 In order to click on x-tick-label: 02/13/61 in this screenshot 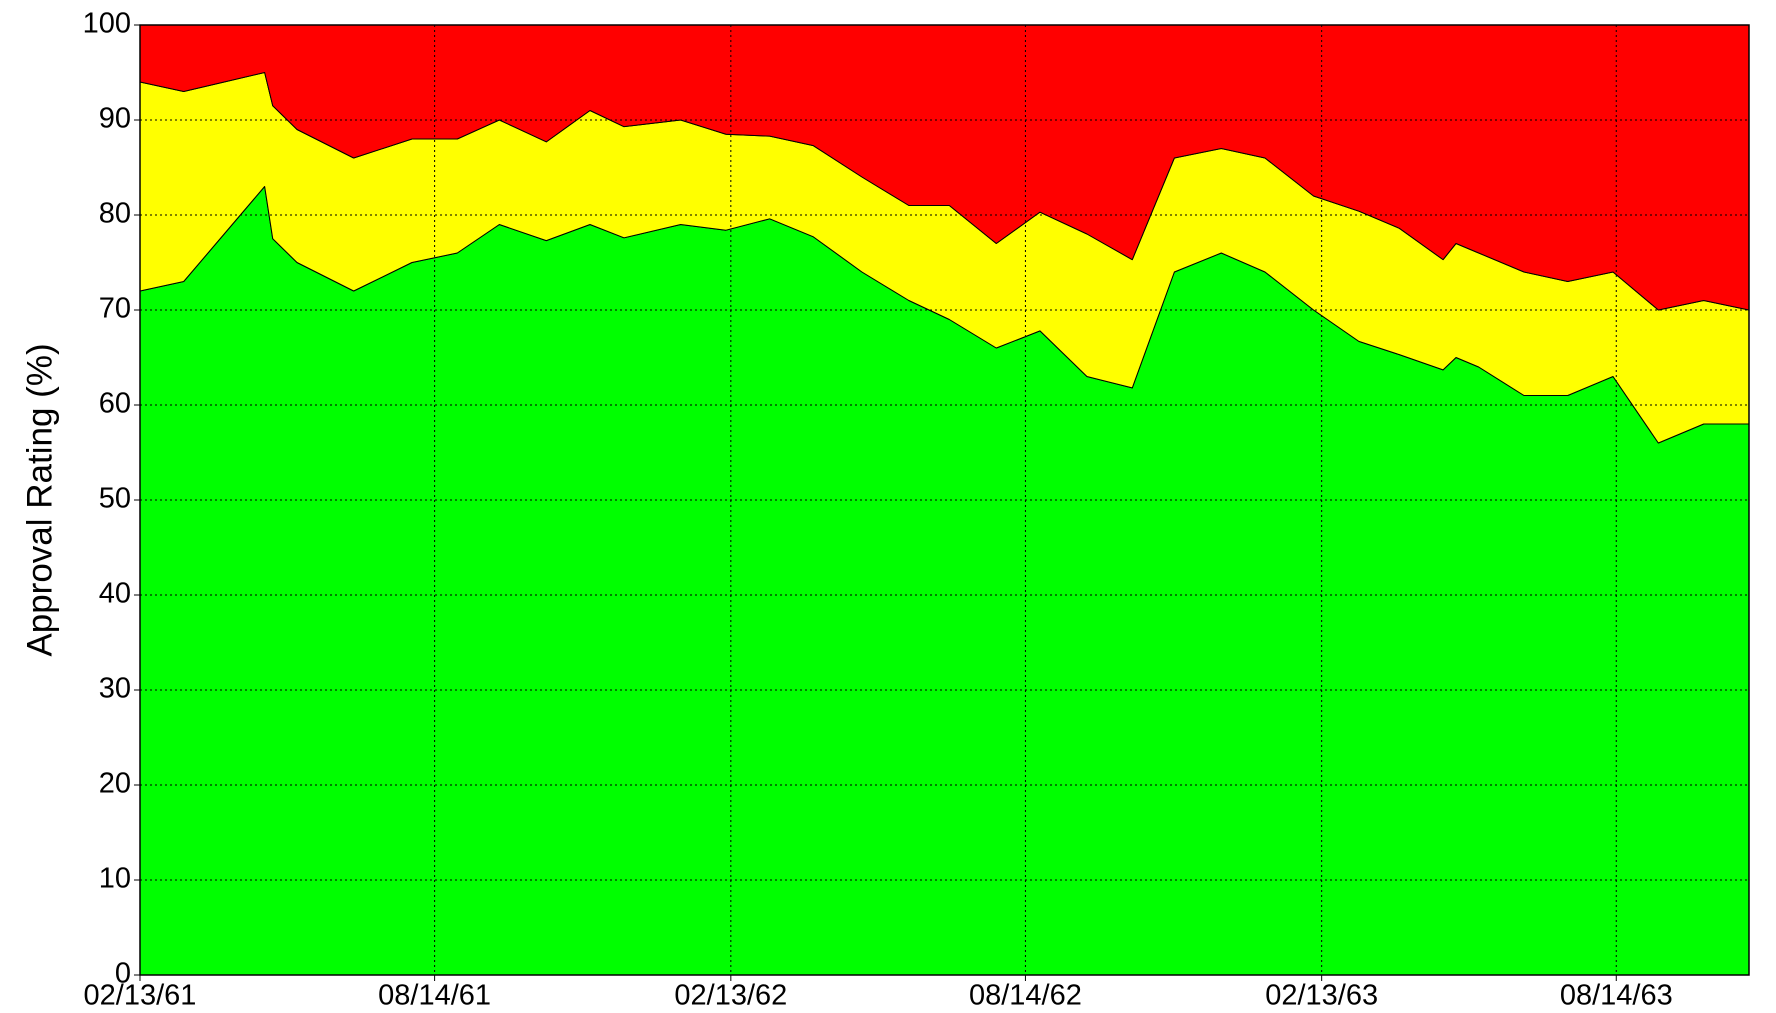, I will do `click(140, 996)`.